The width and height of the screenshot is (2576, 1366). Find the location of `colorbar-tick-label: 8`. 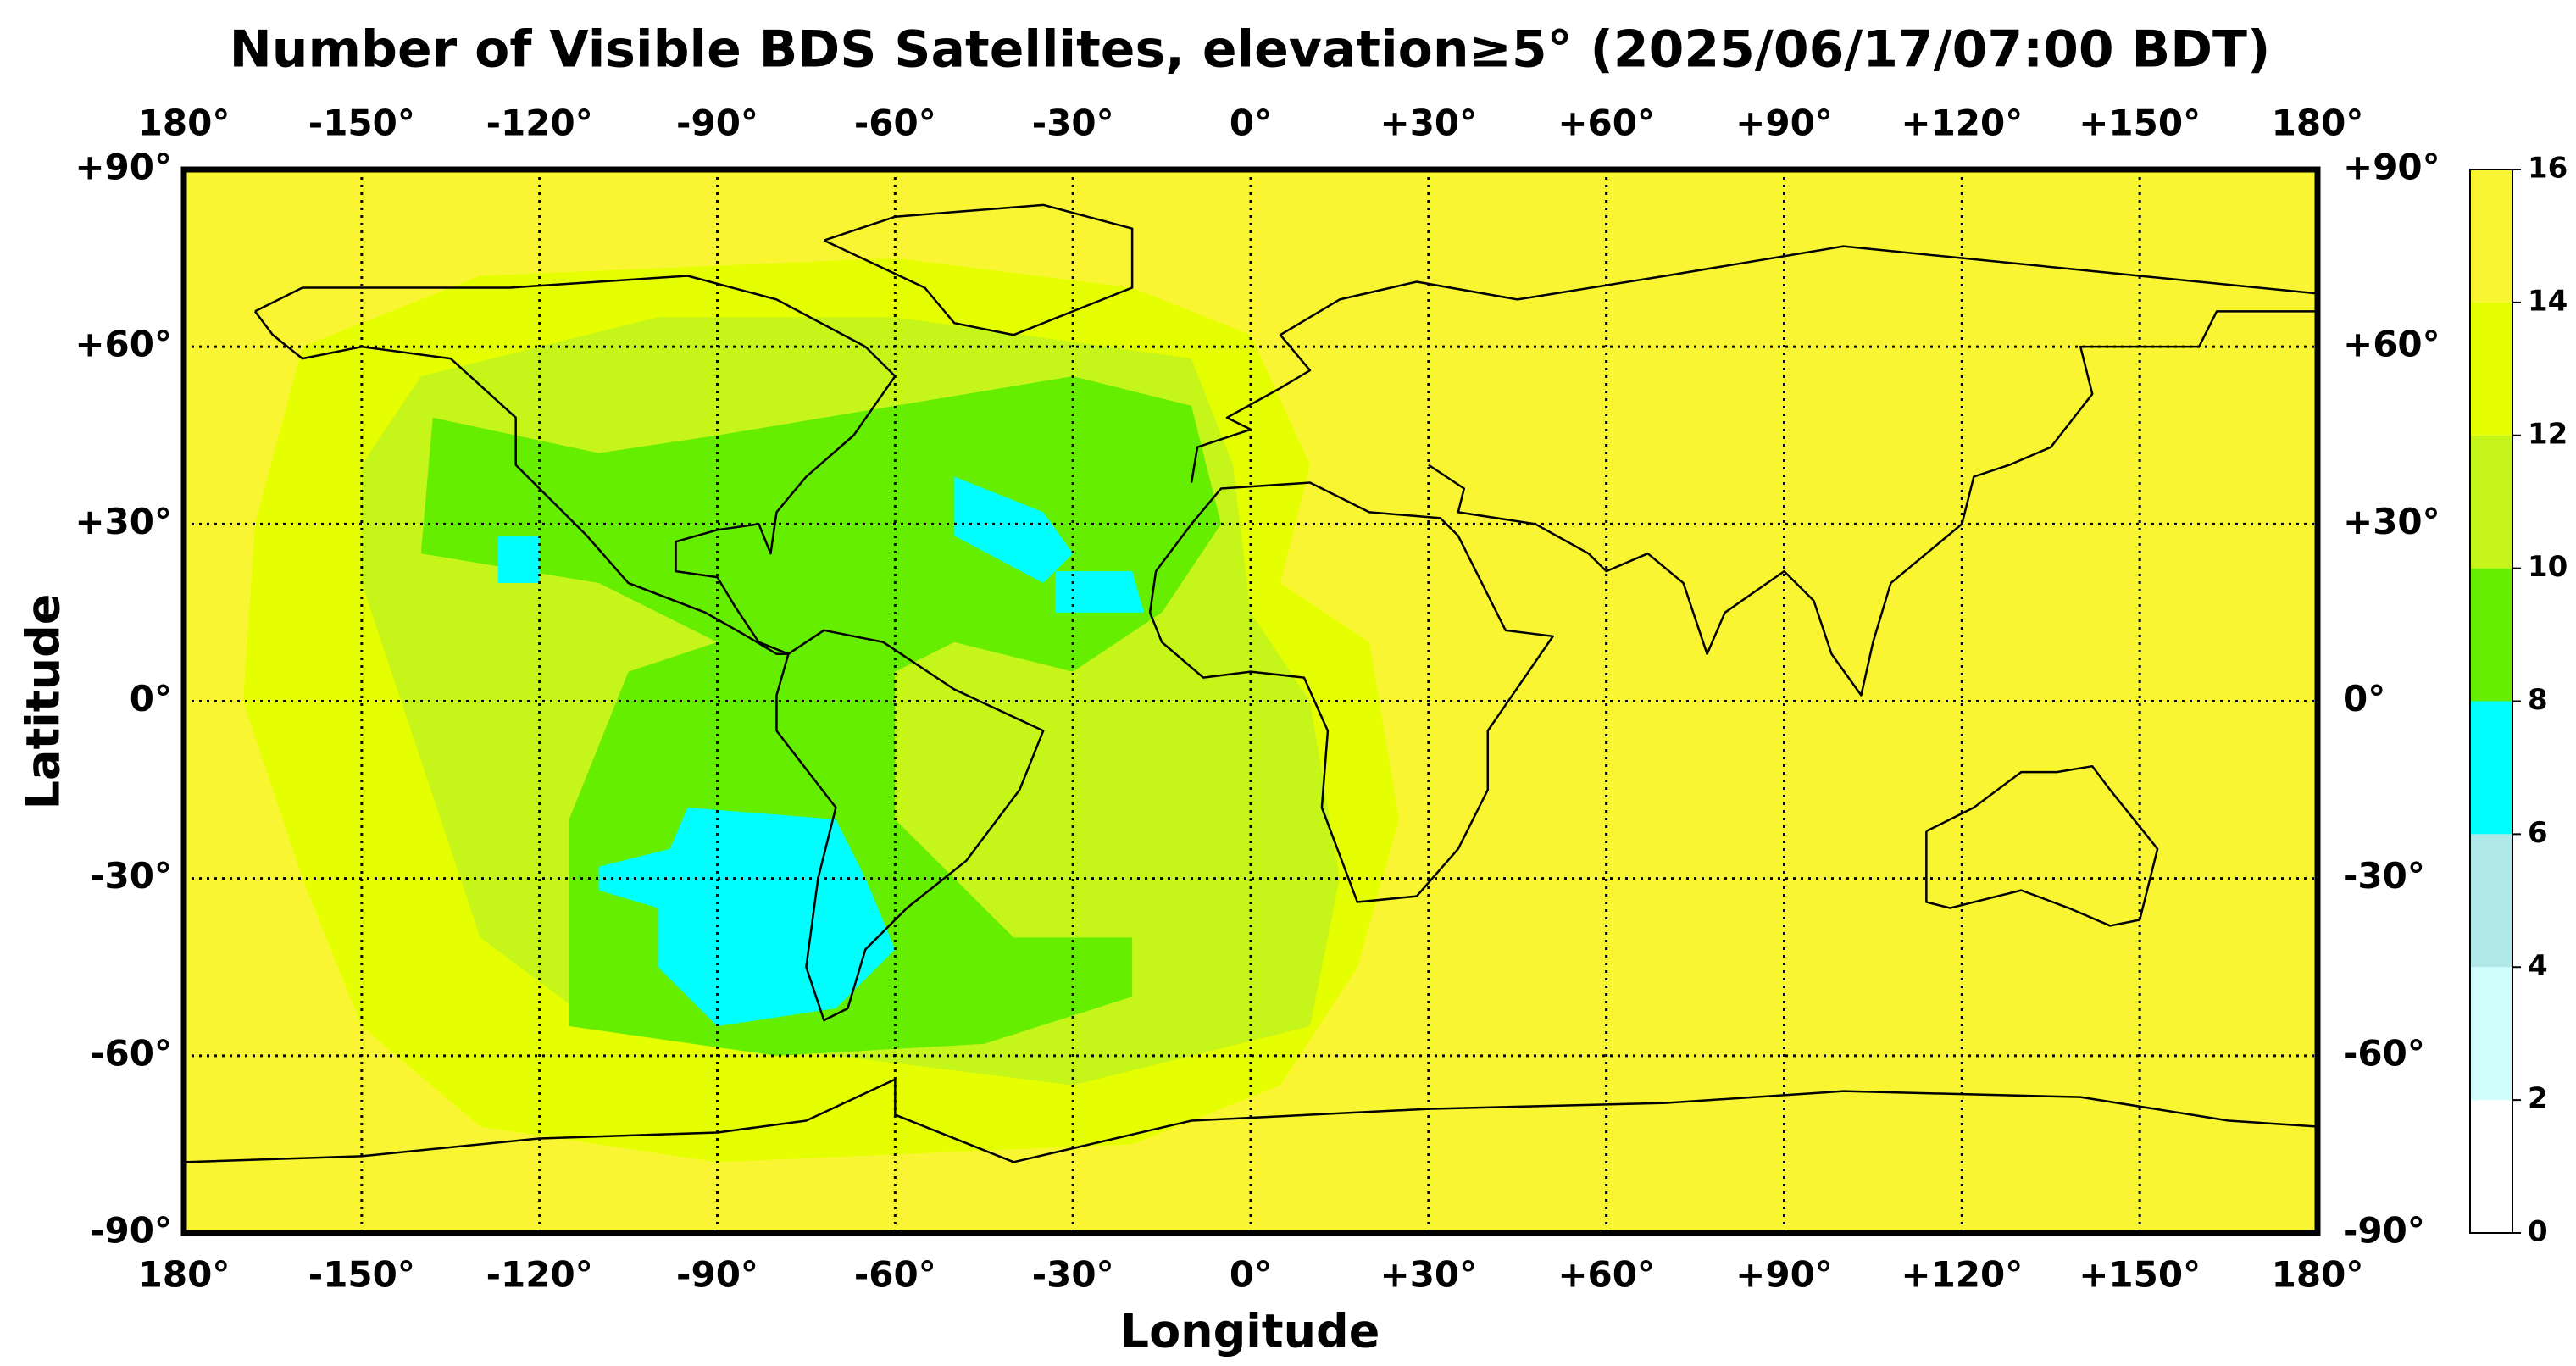

colorbar-tick-label: 8 is located at coordinates (2538, 700).